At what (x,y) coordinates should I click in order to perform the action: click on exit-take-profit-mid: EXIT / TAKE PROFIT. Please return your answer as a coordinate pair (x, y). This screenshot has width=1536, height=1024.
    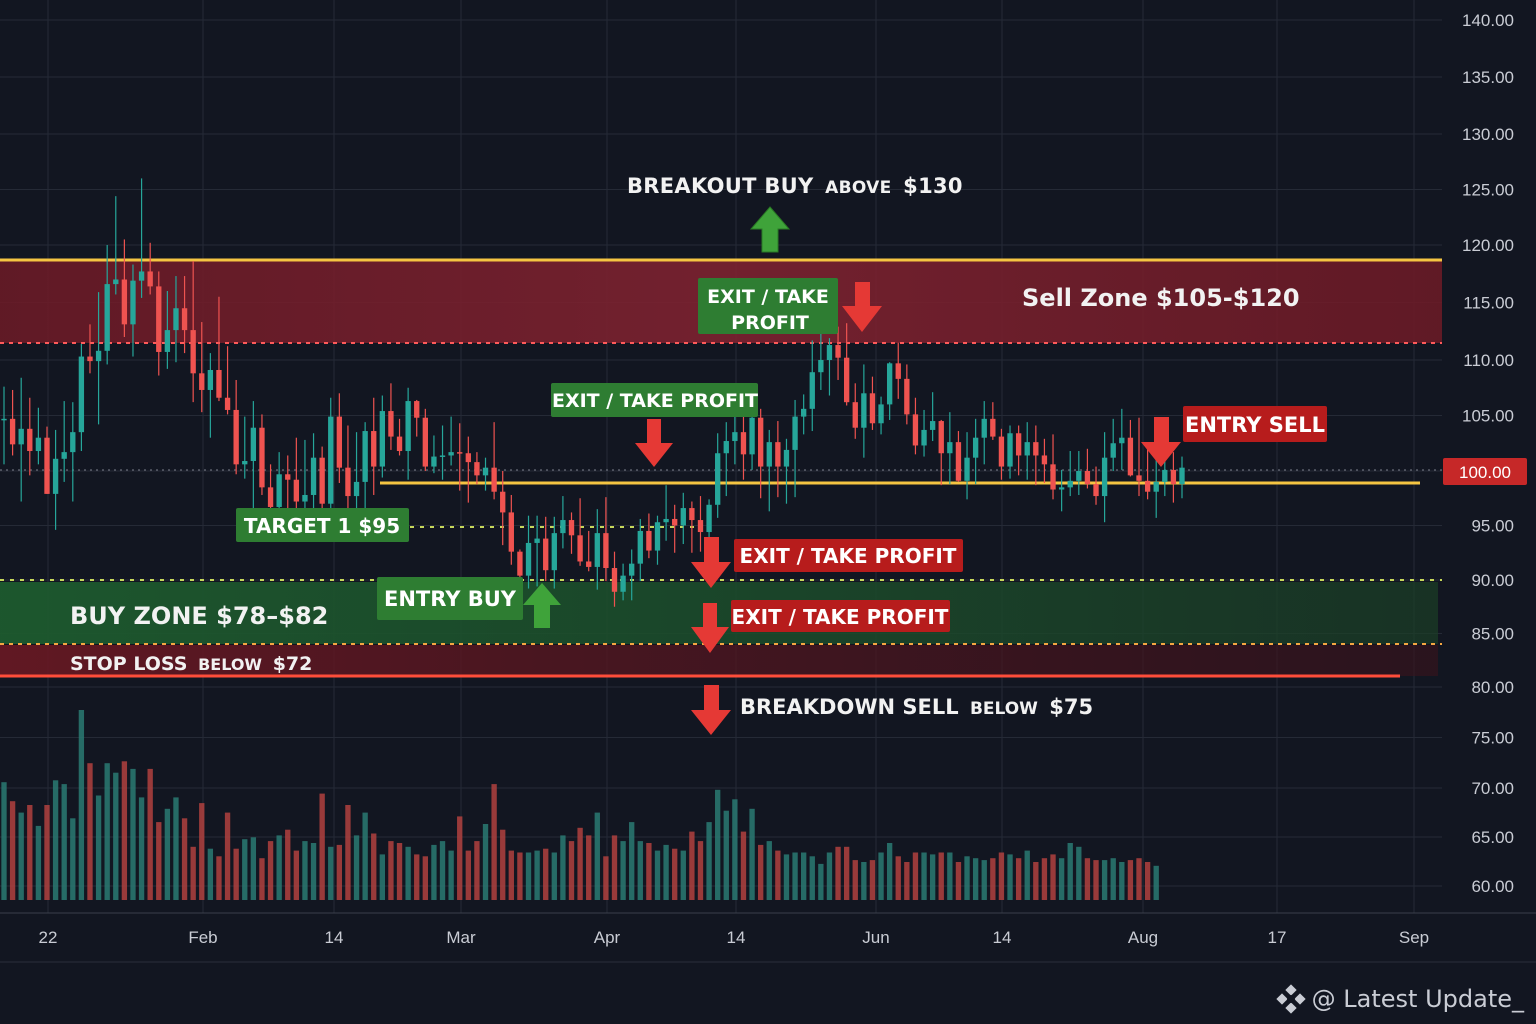
    Looking at the image, I should click on (654, 425).